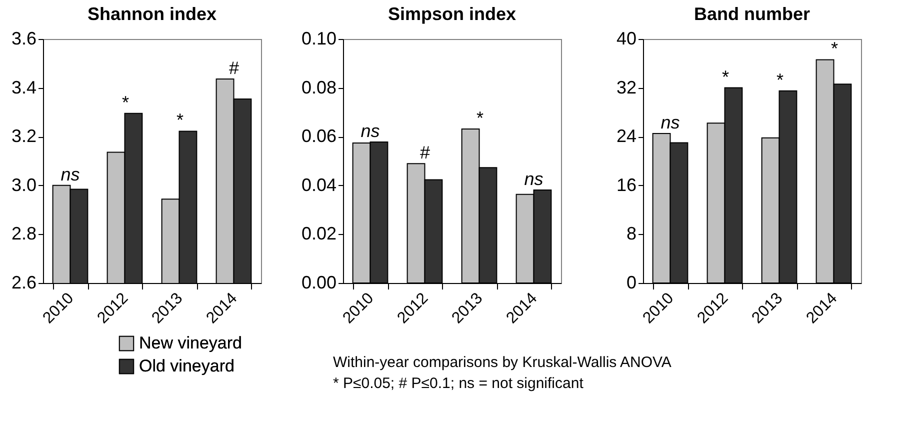  I want to click on y-tick-label: 0.08, so click(318, 87).